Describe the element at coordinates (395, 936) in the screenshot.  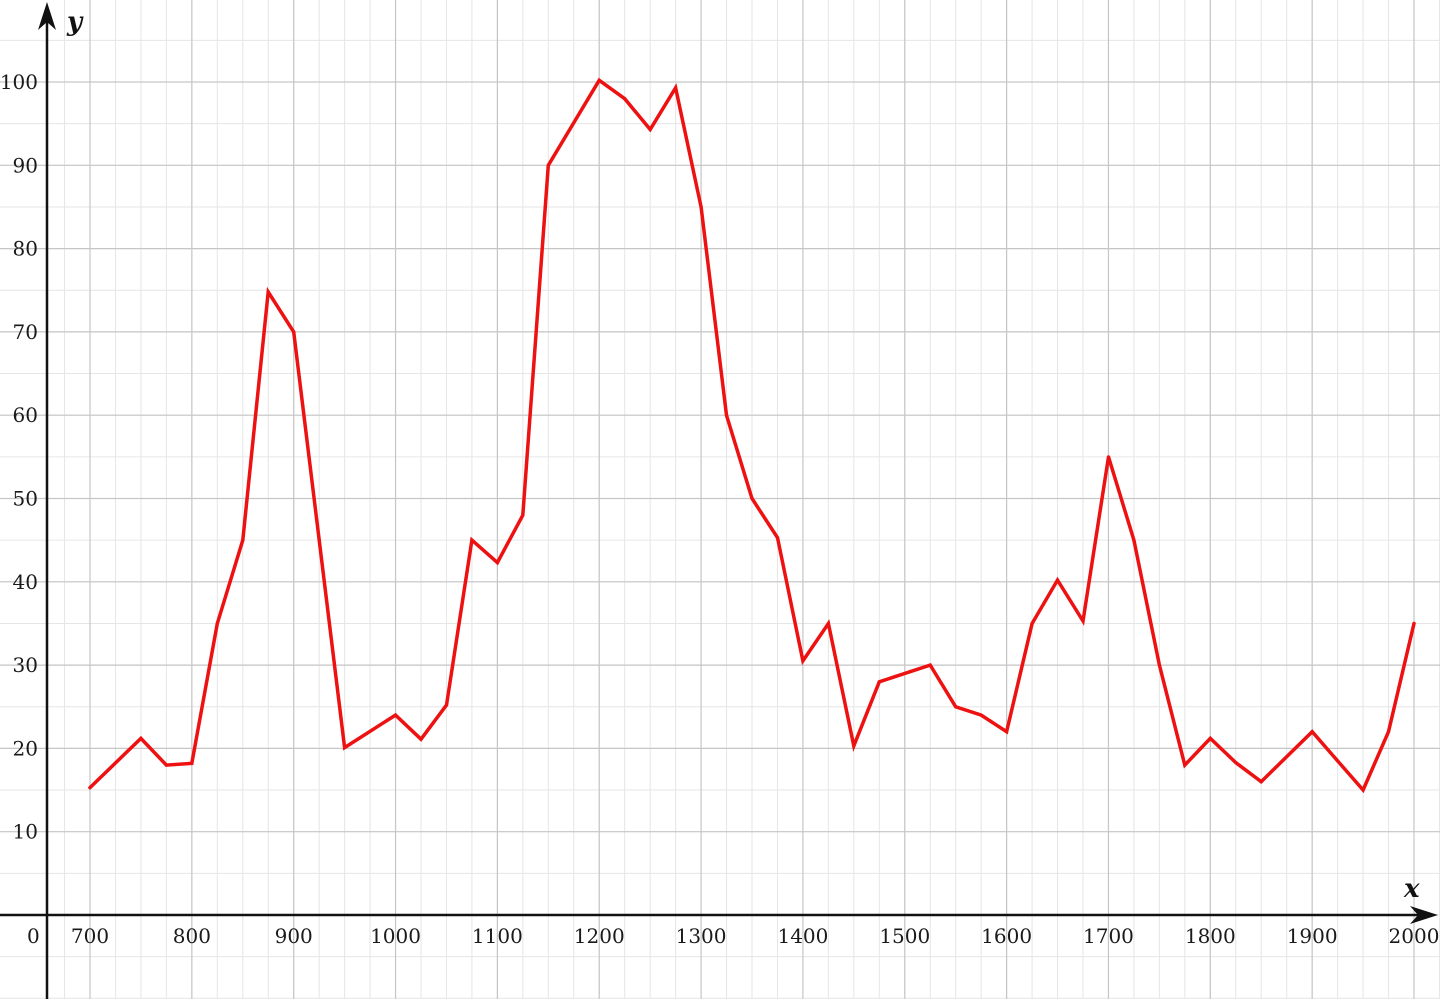
I see `x-tick-label: 1000` at that location.